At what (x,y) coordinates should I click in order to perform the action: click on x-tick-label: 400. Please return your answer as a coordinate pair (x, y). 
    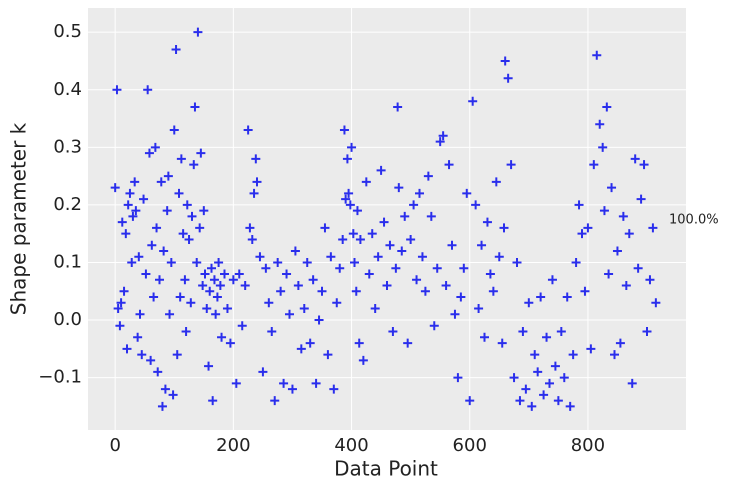
    Looking at the image, I should click on (351, 445).